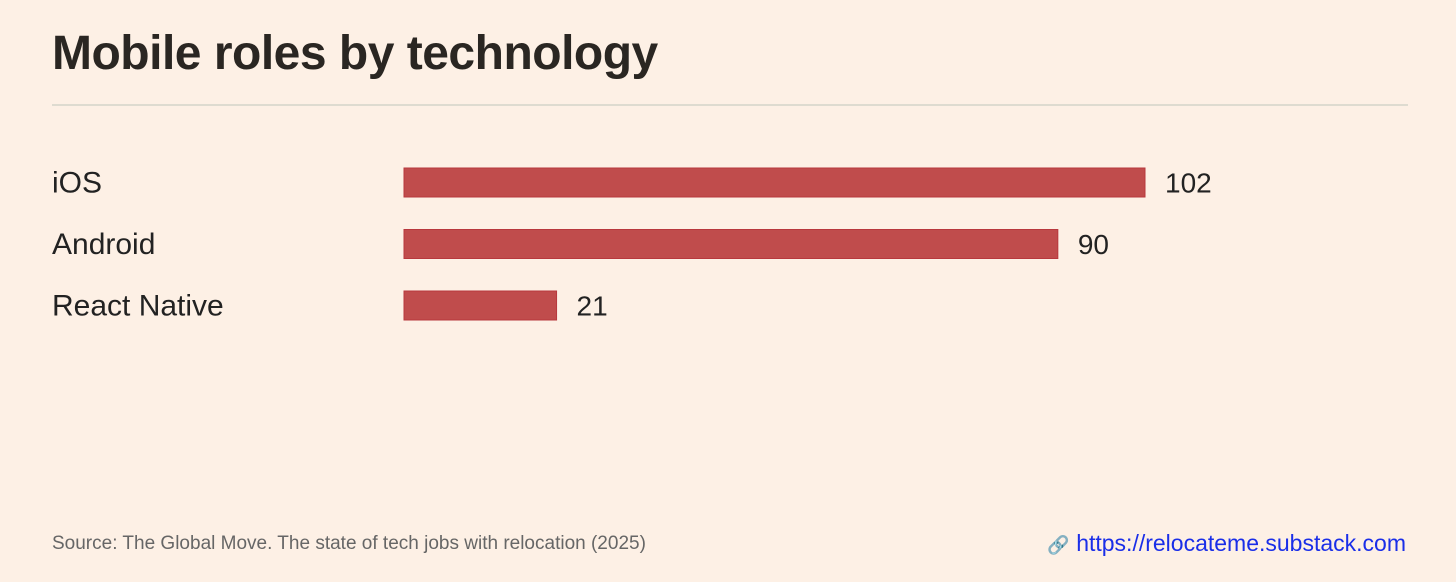  What do you see at coordinates (1188, 183) in the screenshot?
I see `value-label: 102` at bounding box center [1188, 183].